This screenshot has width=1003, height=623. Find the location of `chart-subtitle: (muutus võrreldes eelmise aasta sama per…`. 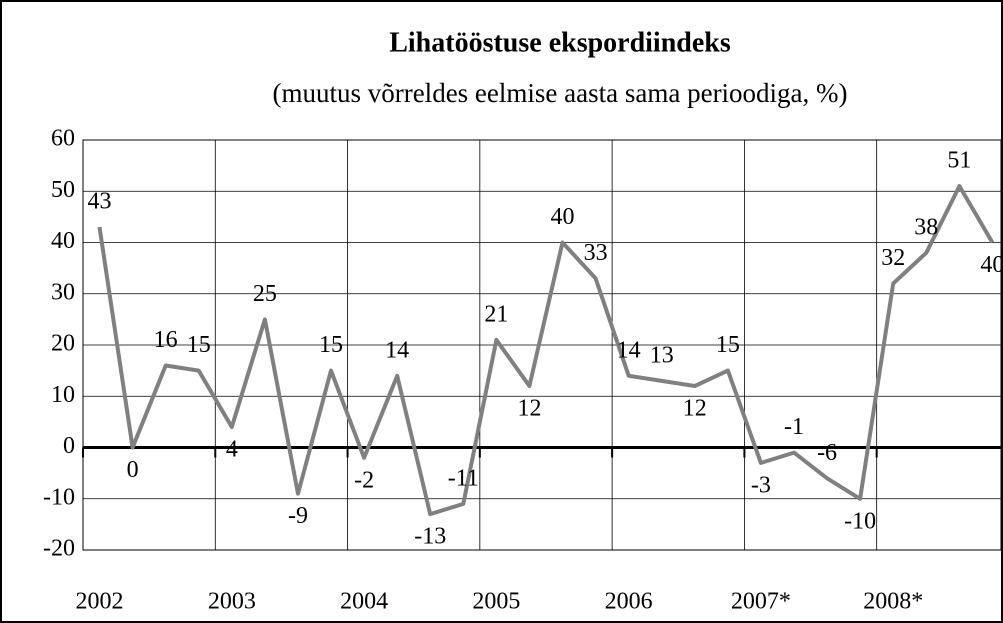

chart-subtitle: (muutus võrreldes eelmise aasta sama per… is located at coordinates (559, 93).